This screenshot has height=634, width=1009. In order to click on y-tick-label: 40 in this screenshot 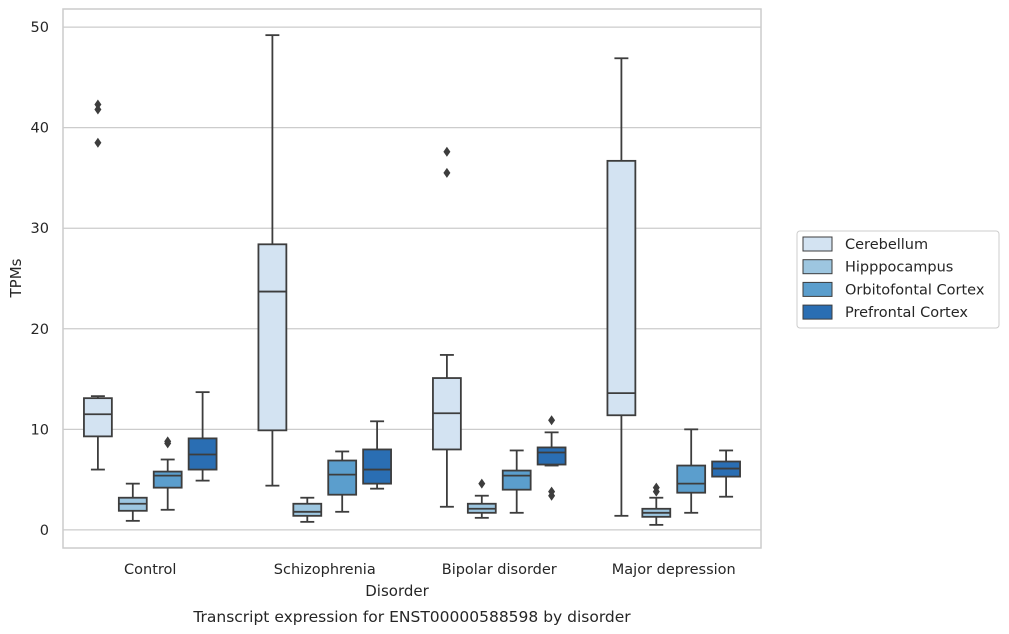, I will do `click(40, 129)`.